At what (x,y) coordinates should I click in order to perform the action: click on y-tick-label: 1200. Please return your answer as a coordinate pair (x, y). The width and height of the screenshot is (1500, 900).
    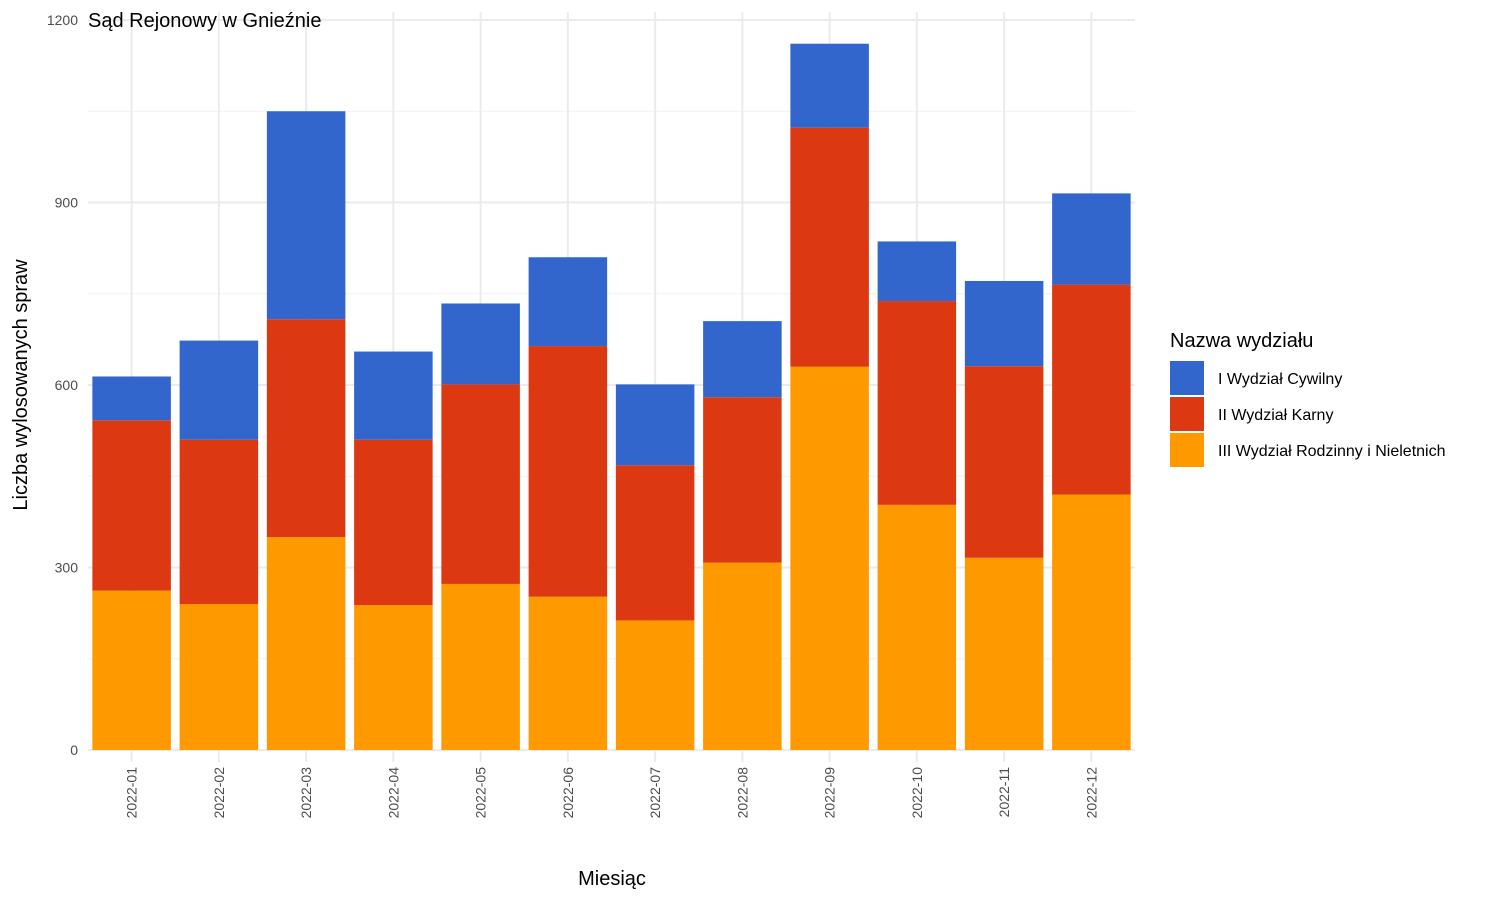
    Looking at the image, I should click on (62, 20).